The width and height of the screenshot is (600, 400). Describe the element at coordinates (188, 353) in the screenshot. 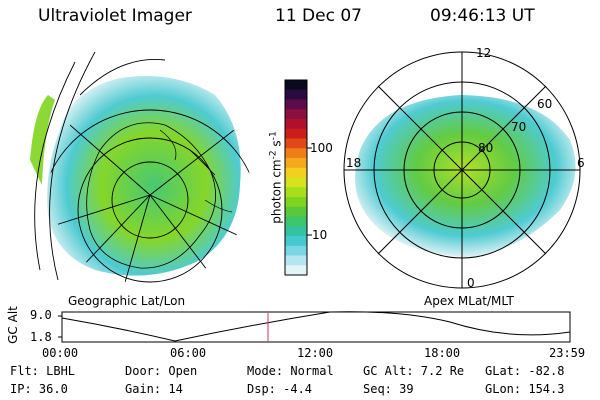

I see `timeline-xtick-0600: 06:00` at that location.